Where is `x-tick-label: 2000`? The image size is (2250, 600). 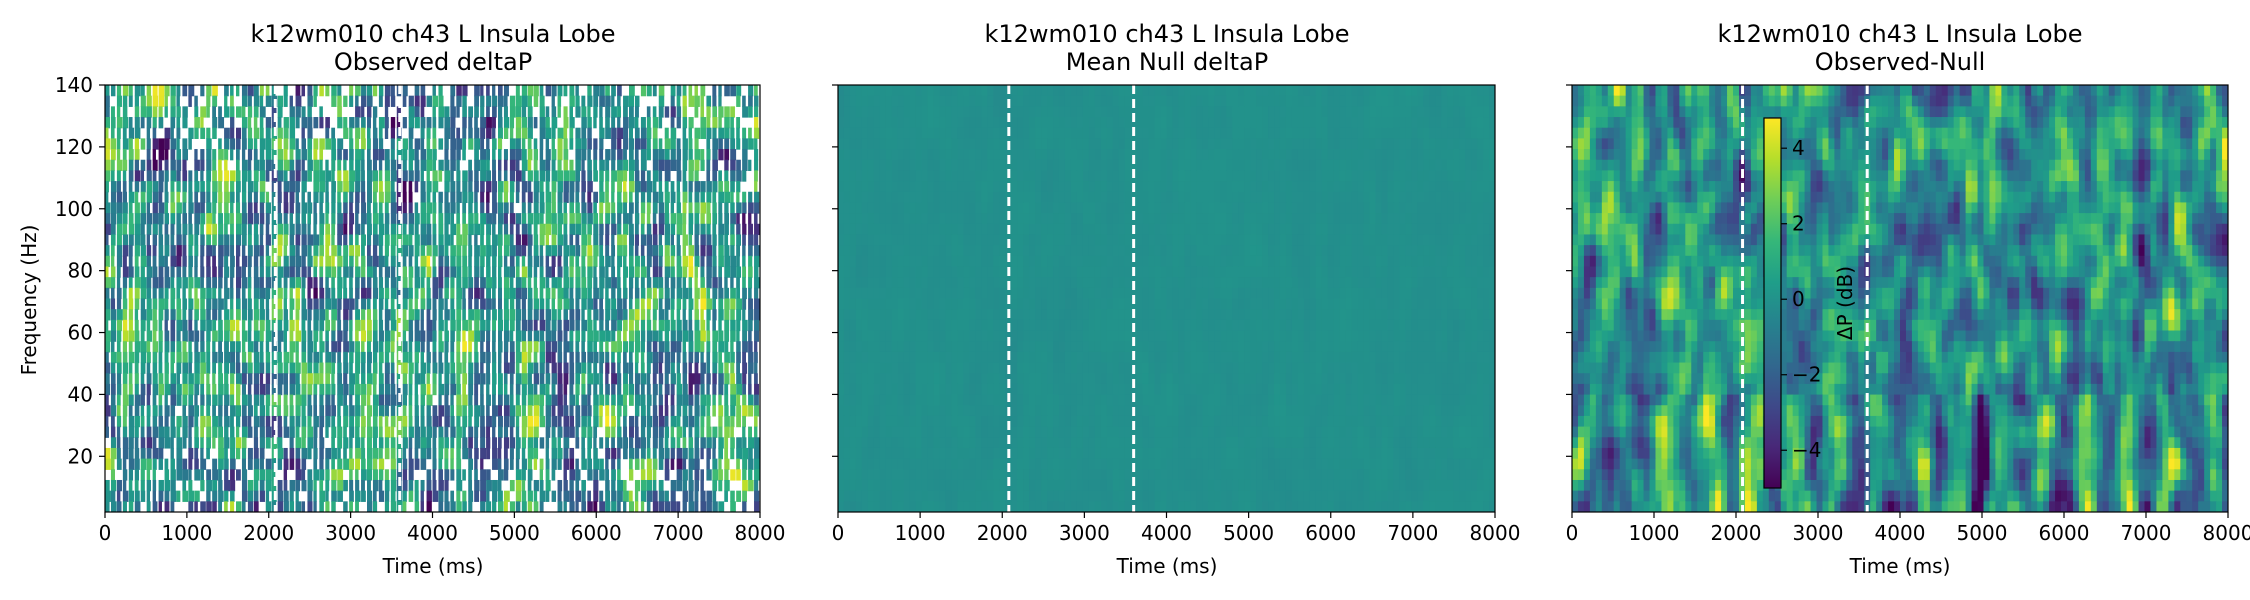
x-tick-label: 2000 is located at coordinates (268, 533).